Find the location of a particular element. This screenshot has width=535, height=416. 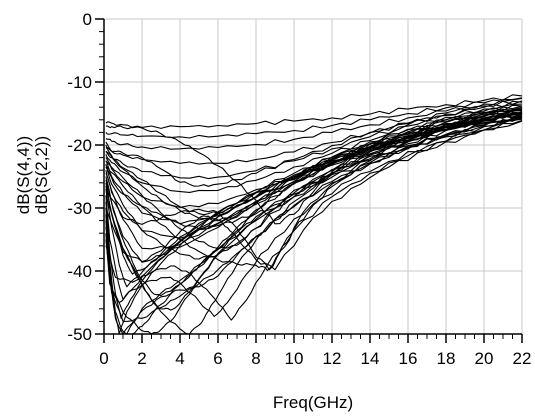

x-tick-label: 8 is located at coordinates (255, 358).